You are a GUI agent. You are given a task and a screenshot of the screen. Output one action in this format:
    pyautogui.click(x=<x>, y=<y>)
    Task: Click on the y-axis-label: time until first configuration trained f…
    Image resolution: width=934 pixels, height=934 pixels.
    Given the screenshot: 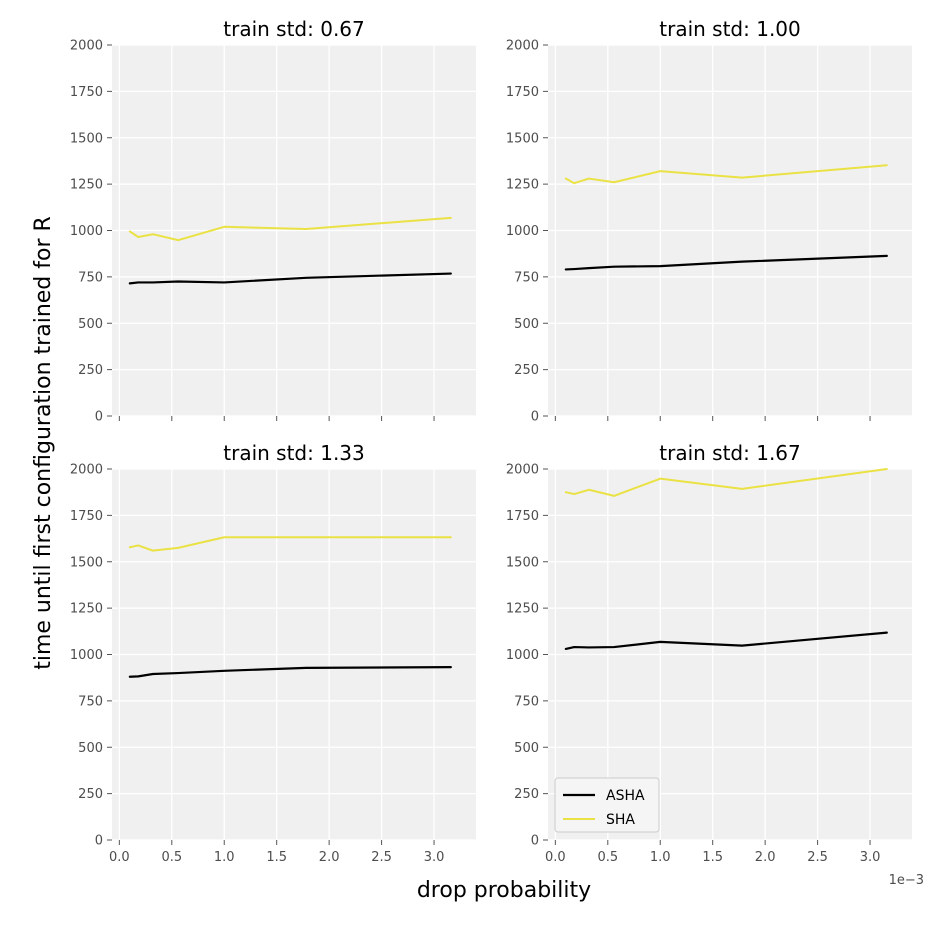 What is the action you would take?
    pyautogui.click(x=43, y=443)
    